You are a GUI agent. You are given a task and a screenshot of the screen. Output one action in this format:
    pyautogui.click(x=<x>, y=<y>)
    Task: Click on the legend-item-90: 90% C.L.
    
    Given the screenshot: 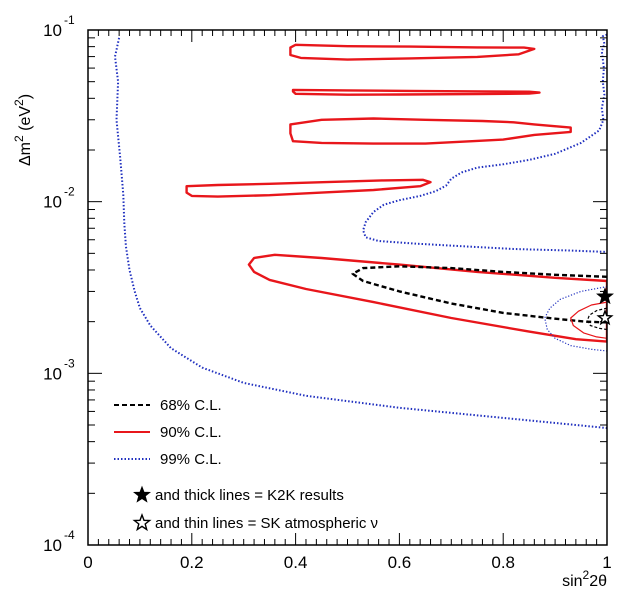 What is the action you would take?
    pyautogui.click(x=168, y=432)
    